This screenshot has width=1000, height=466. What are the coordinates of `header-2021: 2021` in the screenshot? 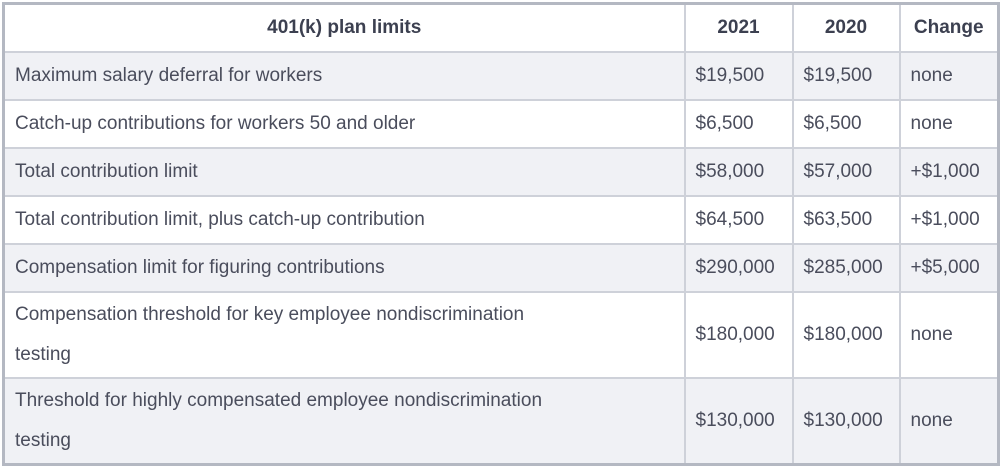 It's located at (738, 27).